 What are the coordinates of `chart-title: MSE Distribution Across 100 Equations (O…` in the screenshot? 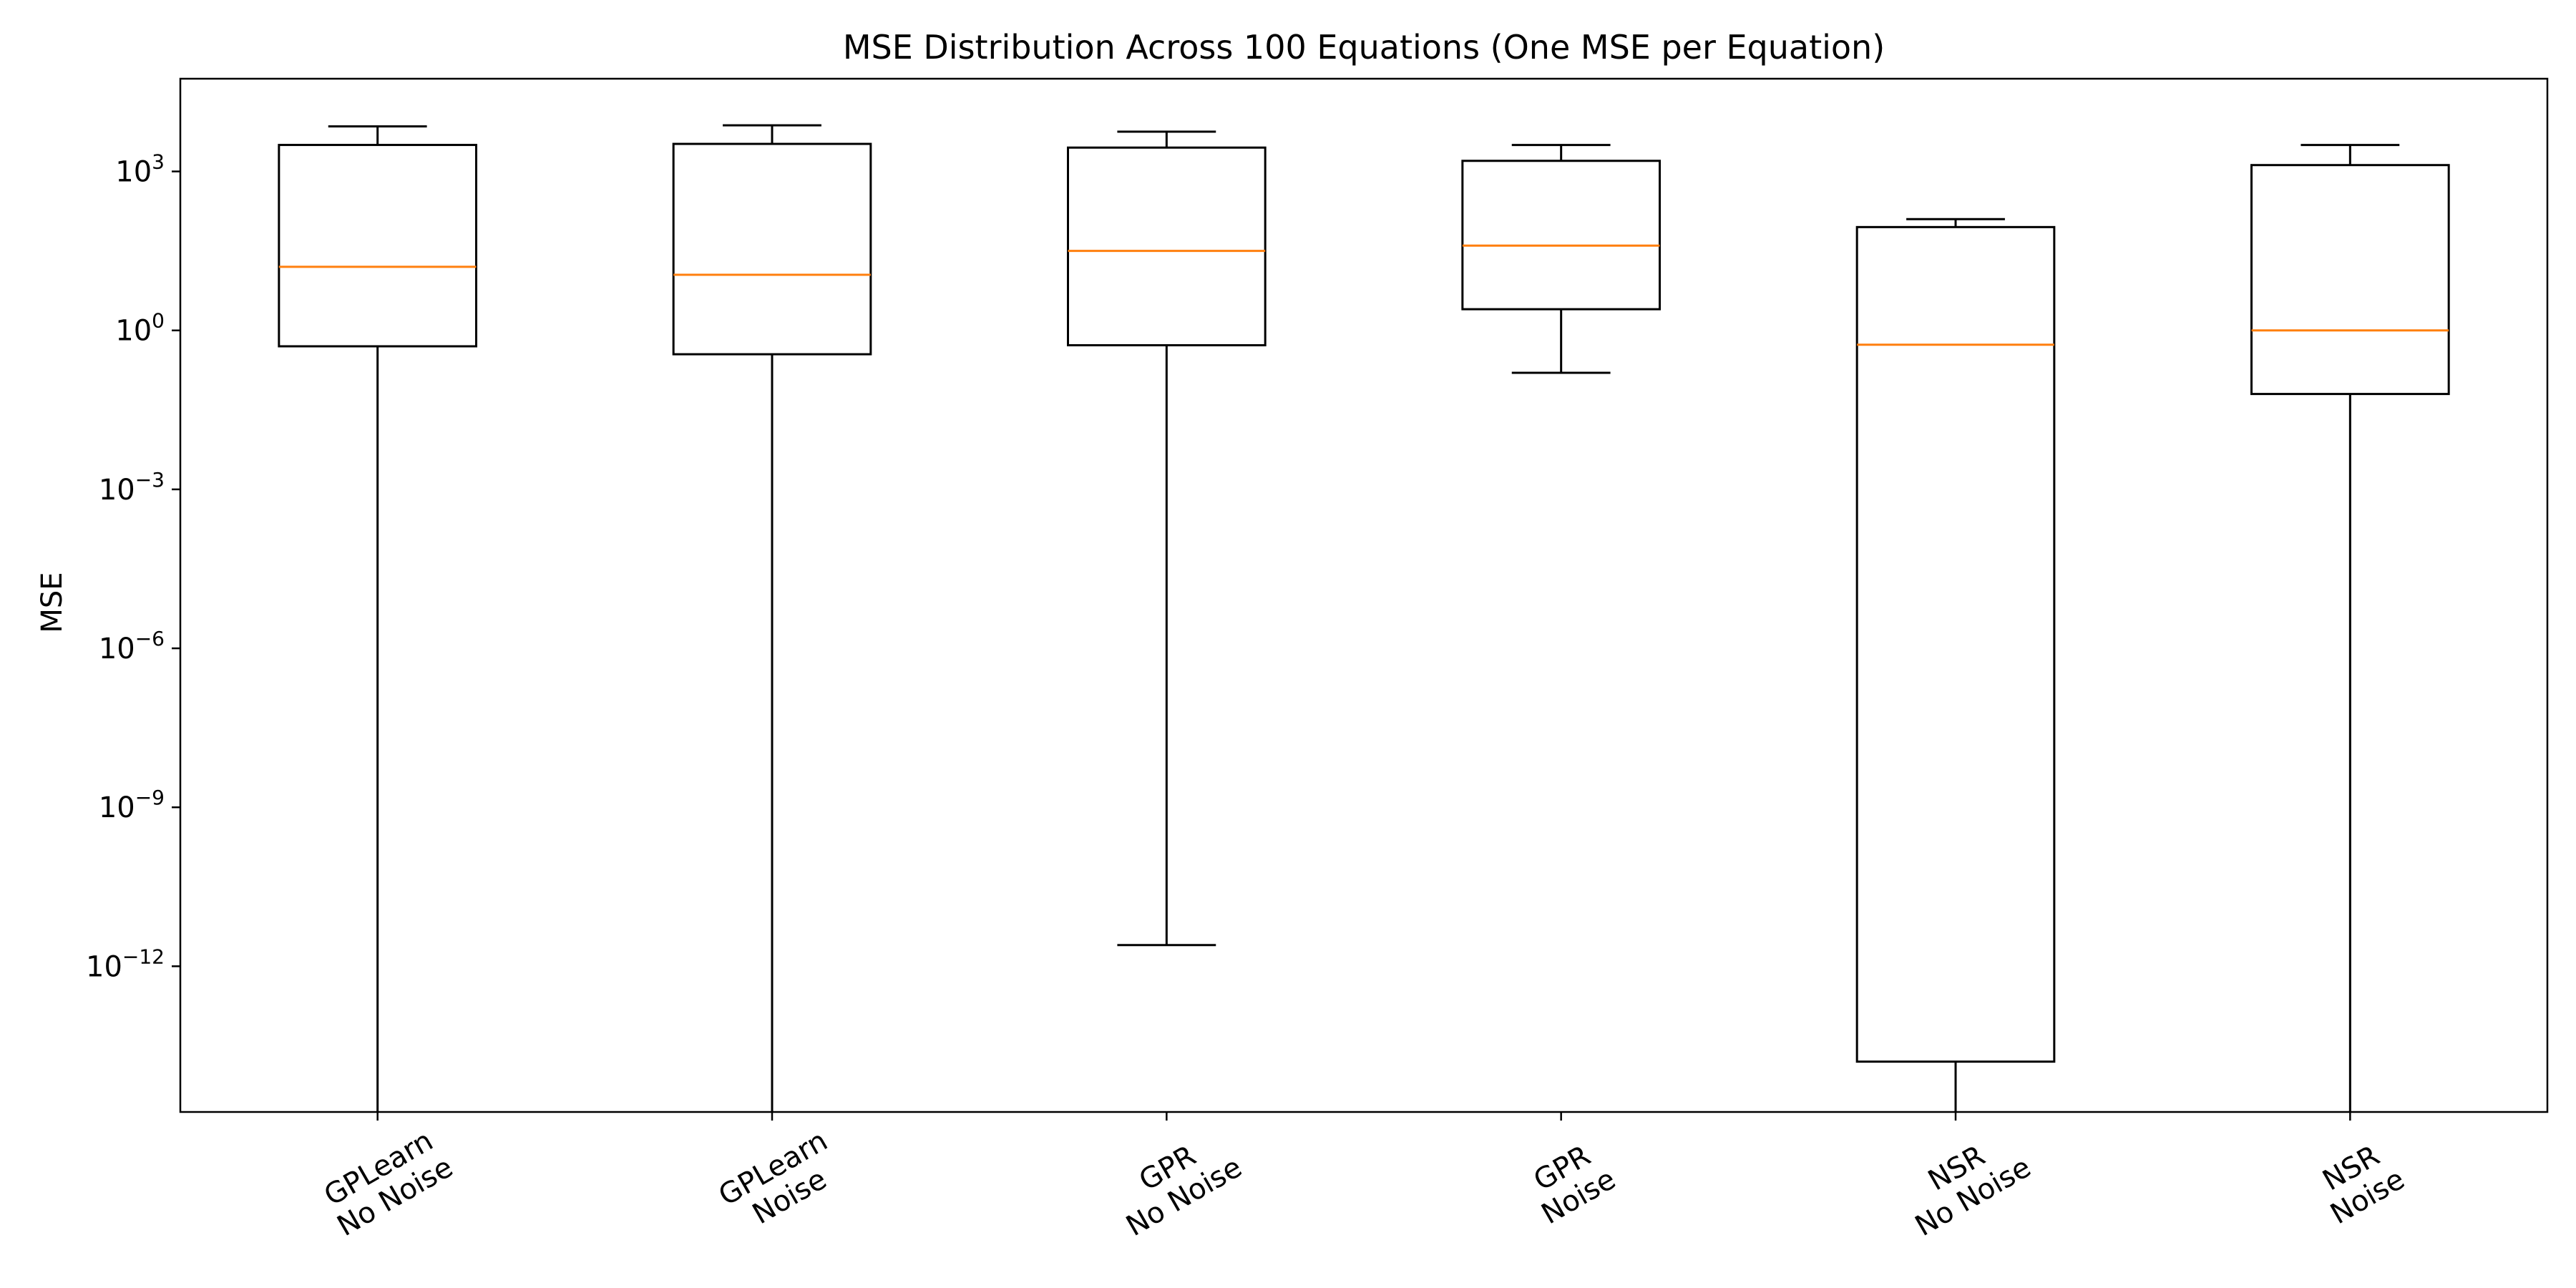 It's located at (1364, 48).